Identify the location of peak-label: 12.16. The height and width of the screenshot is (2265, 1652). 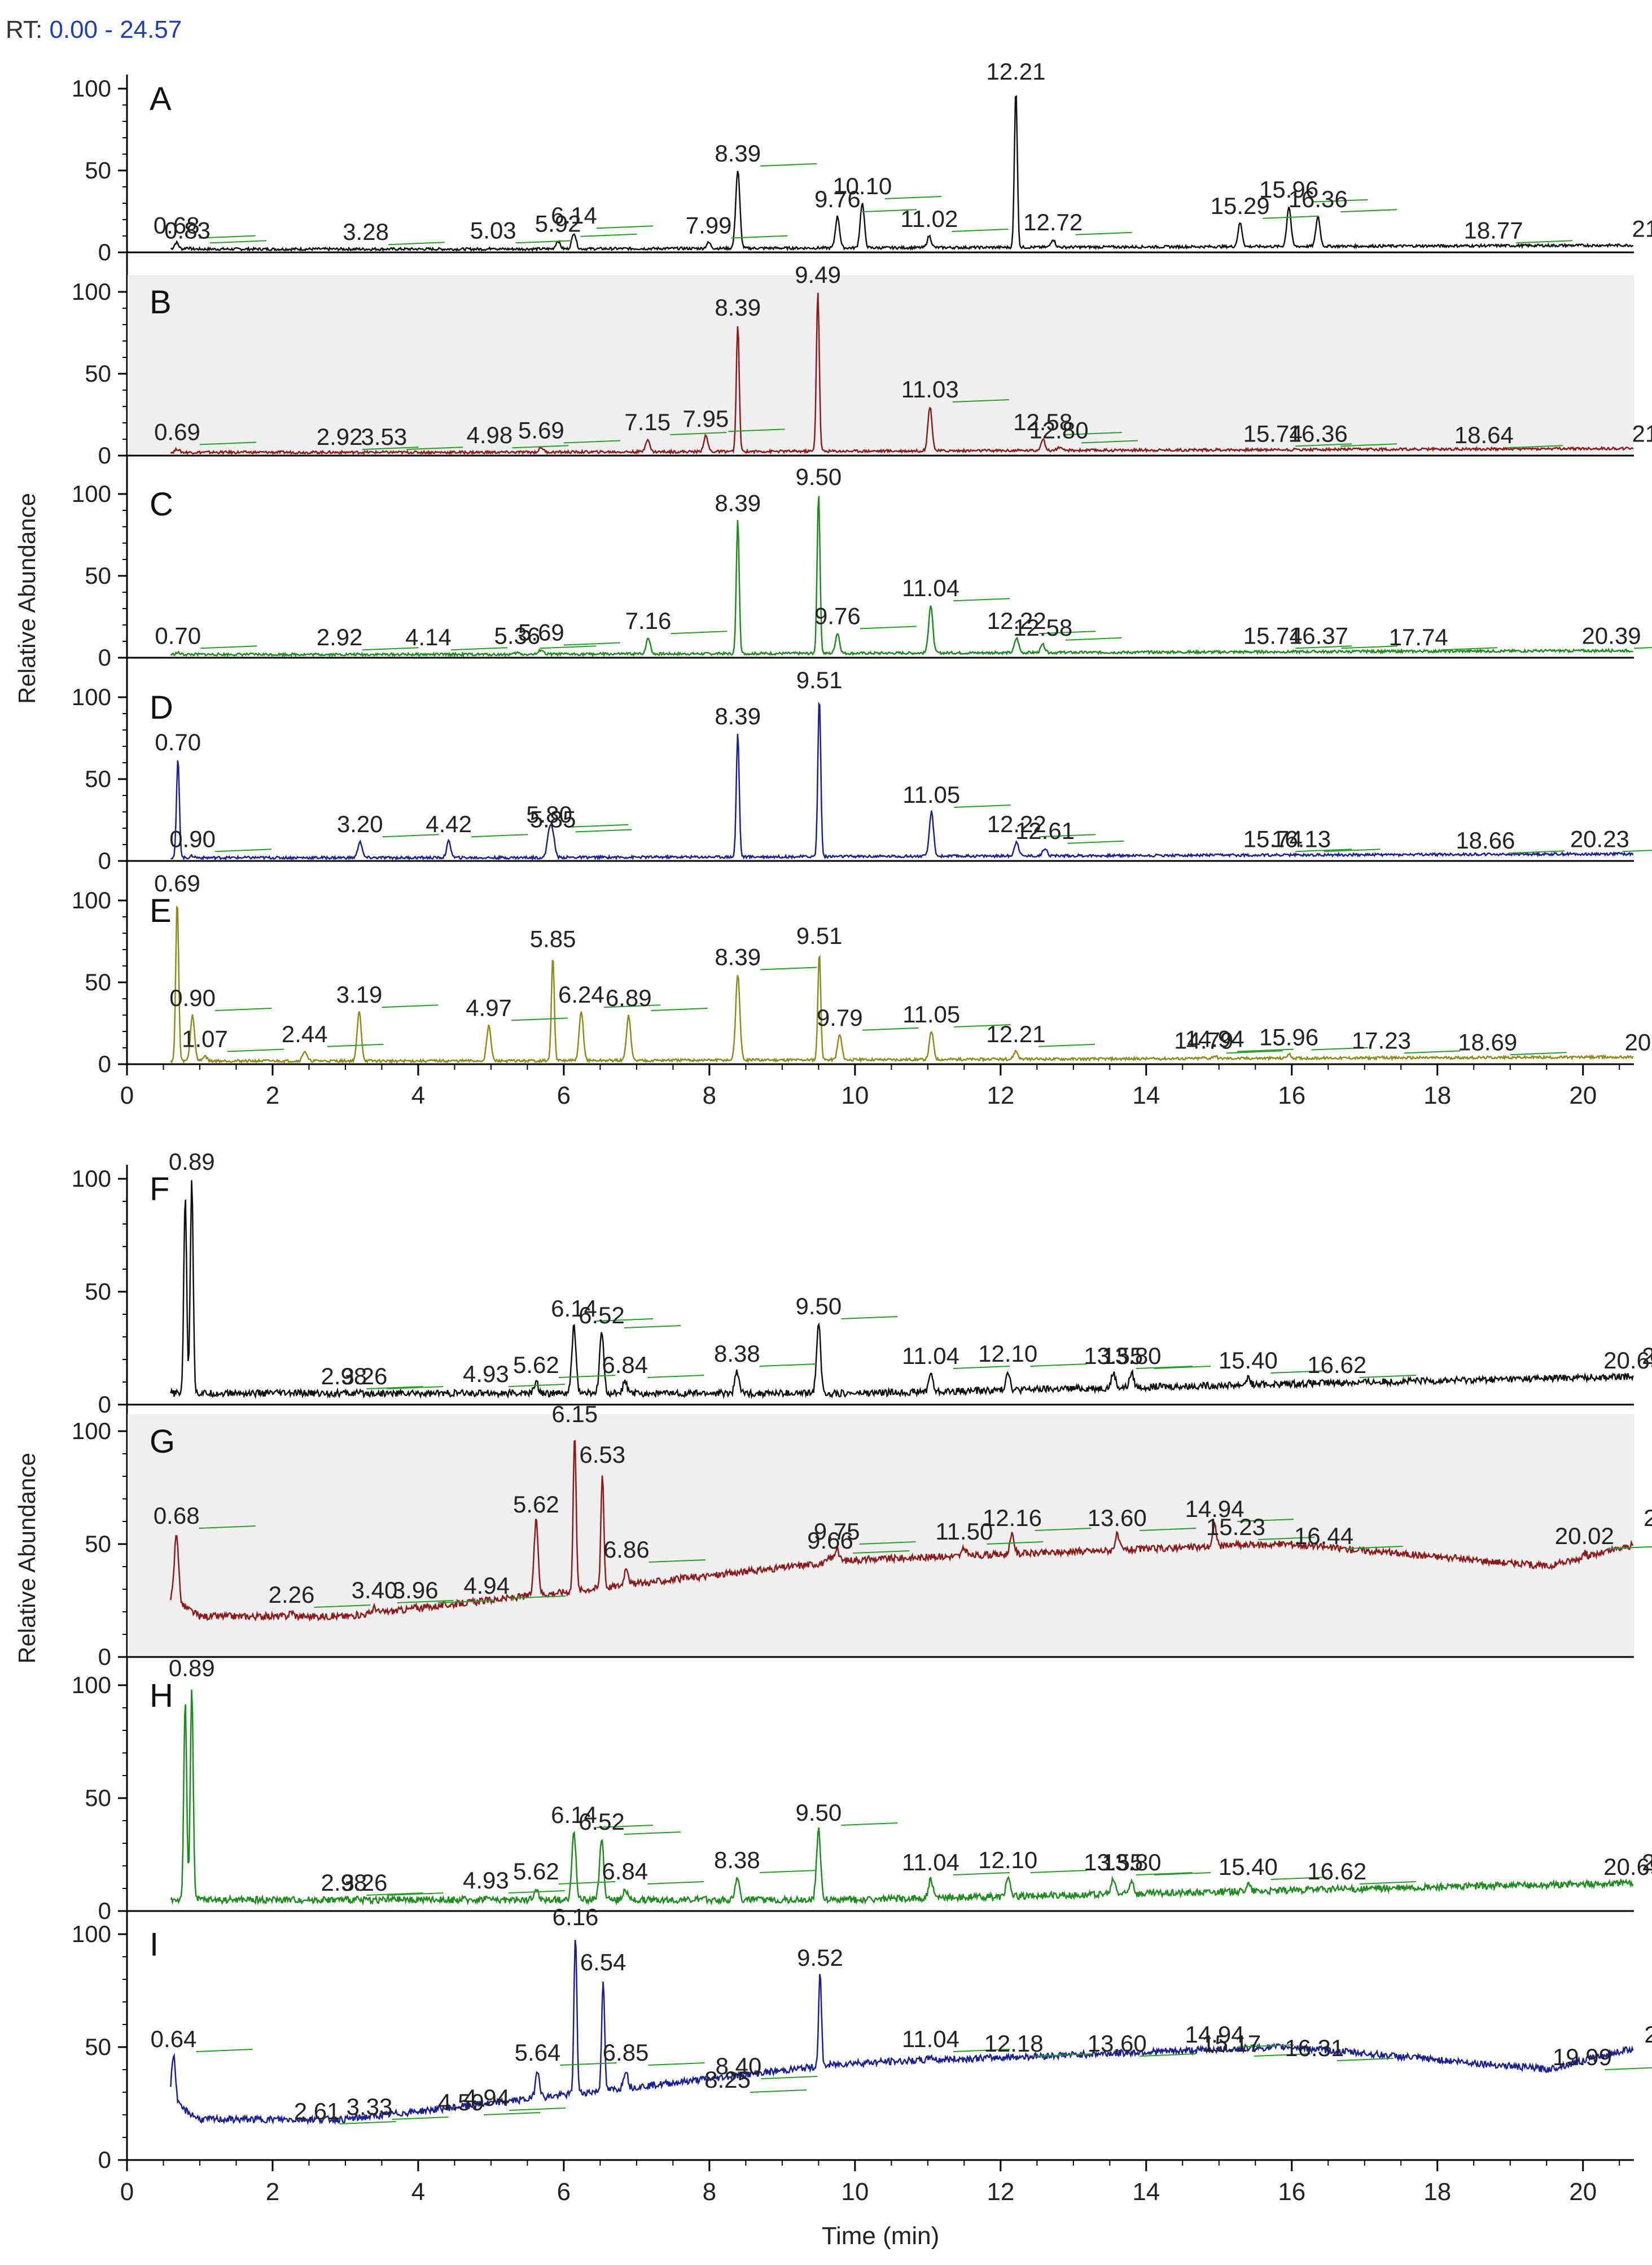
(1013, 1518).